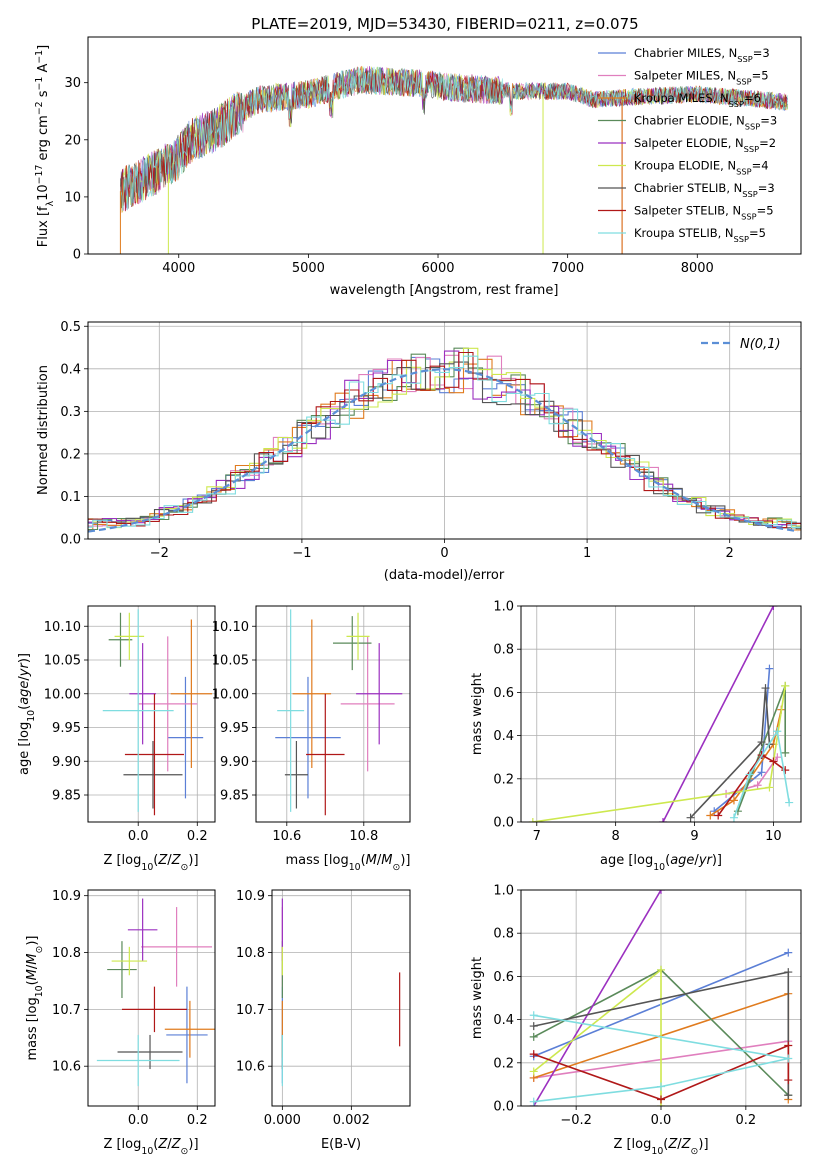  I want to click on y-tick-label: 20, so click(72, 140).